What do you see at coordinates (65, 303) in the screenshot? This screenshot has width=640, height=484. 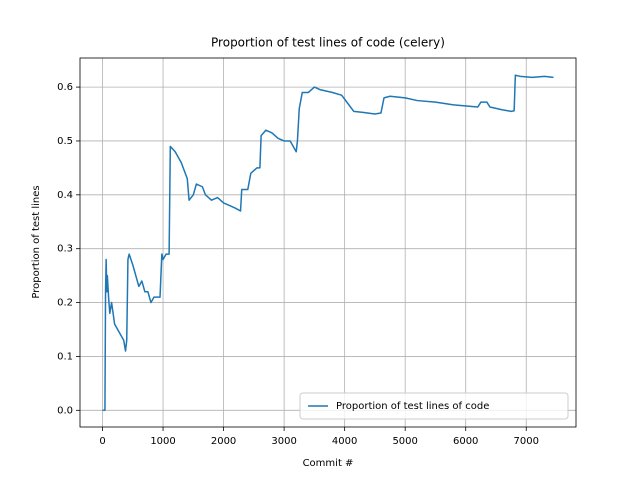 I see `y-tick-label: 0.2` at bounding box center [65, 303].